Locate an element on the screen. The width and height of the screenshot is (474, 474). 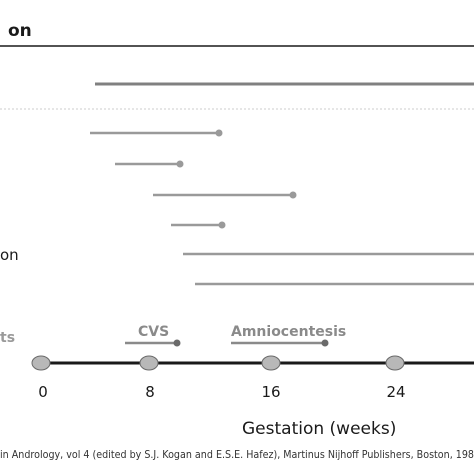
axis-tick-label: 16 is located at coordinates (270, 392).